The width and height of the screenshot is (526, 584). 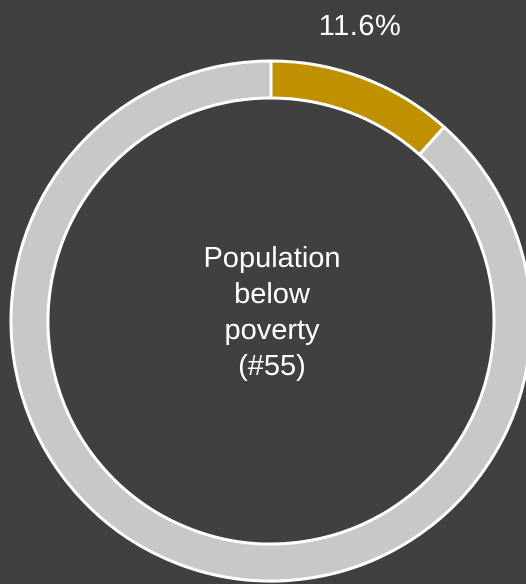 What do you see at coordinates (272, 330) in the screenshot?
I see `center-label-line-3: poverty` at bounding box center [272, 330].